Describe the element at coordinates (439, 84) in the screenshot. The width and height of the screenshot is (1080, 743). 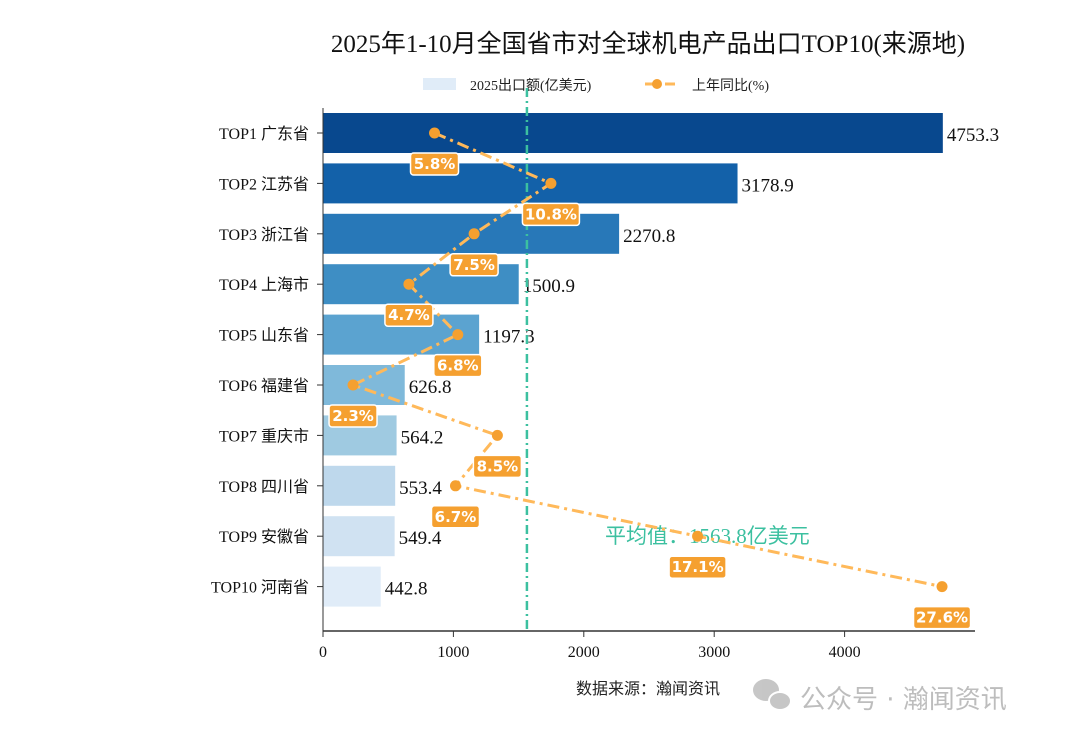
I see `legend-swatch-bar` at that location.